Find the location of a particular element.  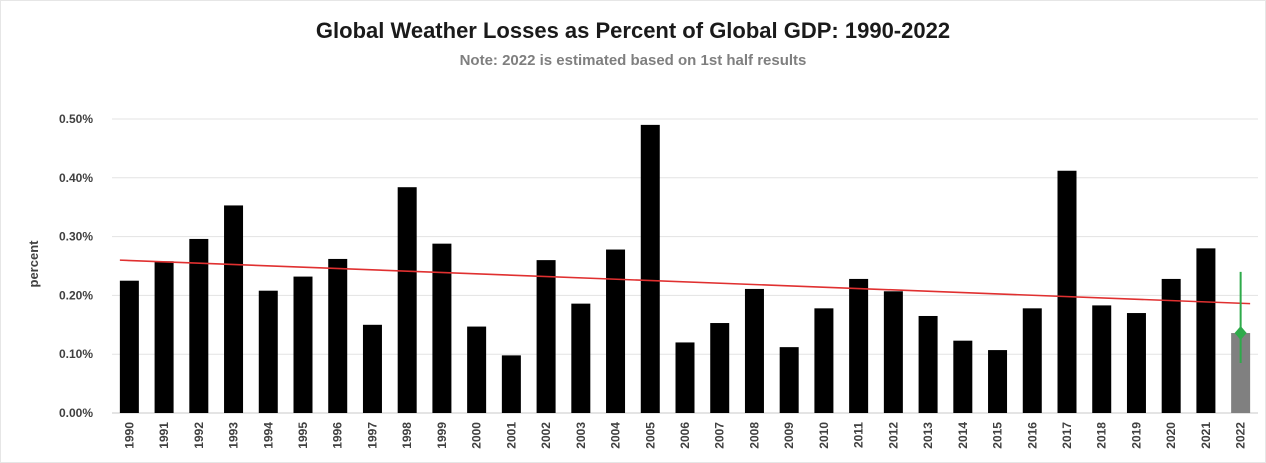

y-tick-label: 0.50% is located at coordinates (76, 119).